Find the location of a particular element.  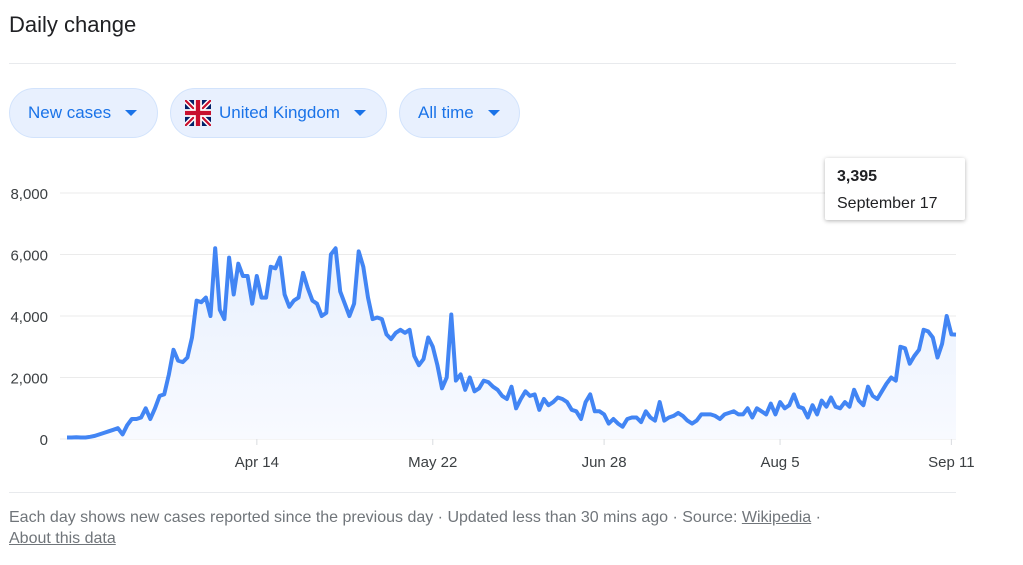

x-tick-label: Jun 28 is located at coordinates (604, 462).